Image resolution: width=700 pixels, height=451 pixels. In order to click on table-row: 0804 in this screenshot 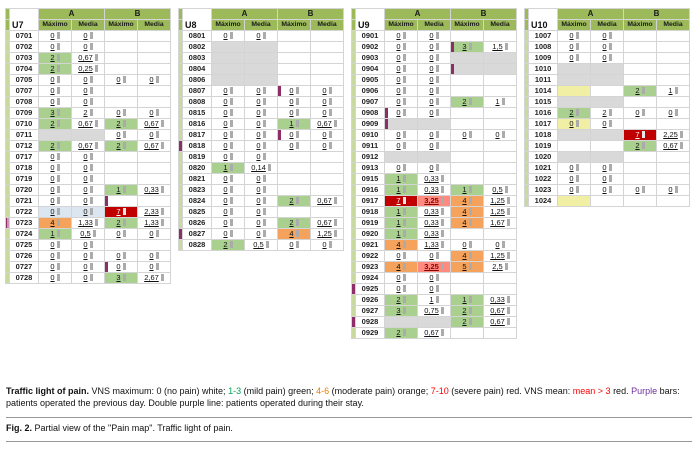, I will do `click(261, 69)`.